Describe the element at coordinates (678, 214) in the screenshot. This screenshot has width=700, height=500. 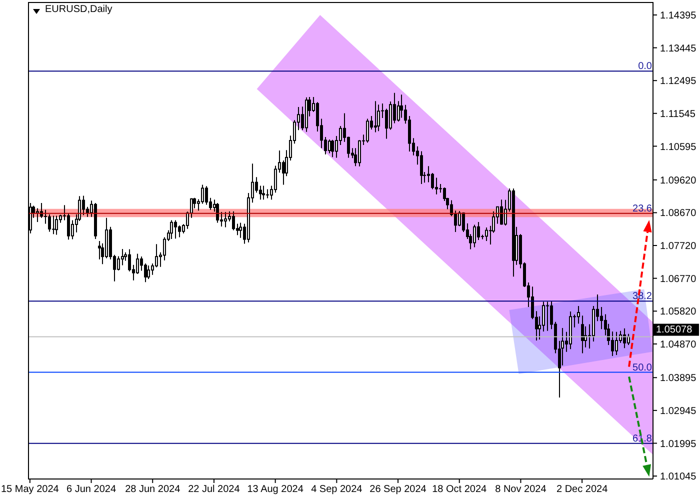
I see `y-tick-label: 1.08670` at that location.